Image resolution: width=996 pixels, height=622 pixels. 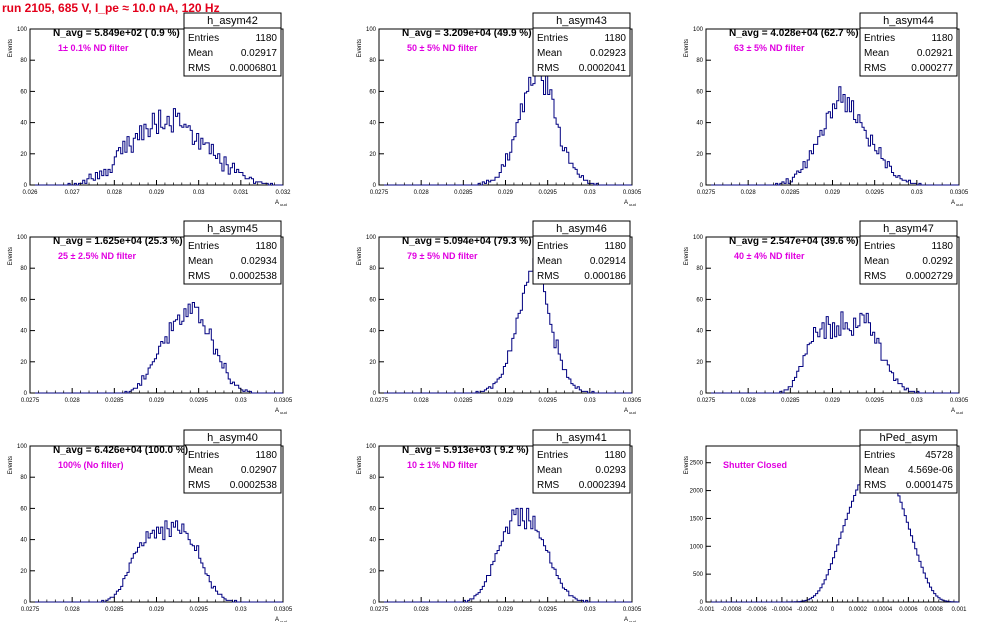 I want to click on x-tick-label: 0, so click(x=833, y=610).